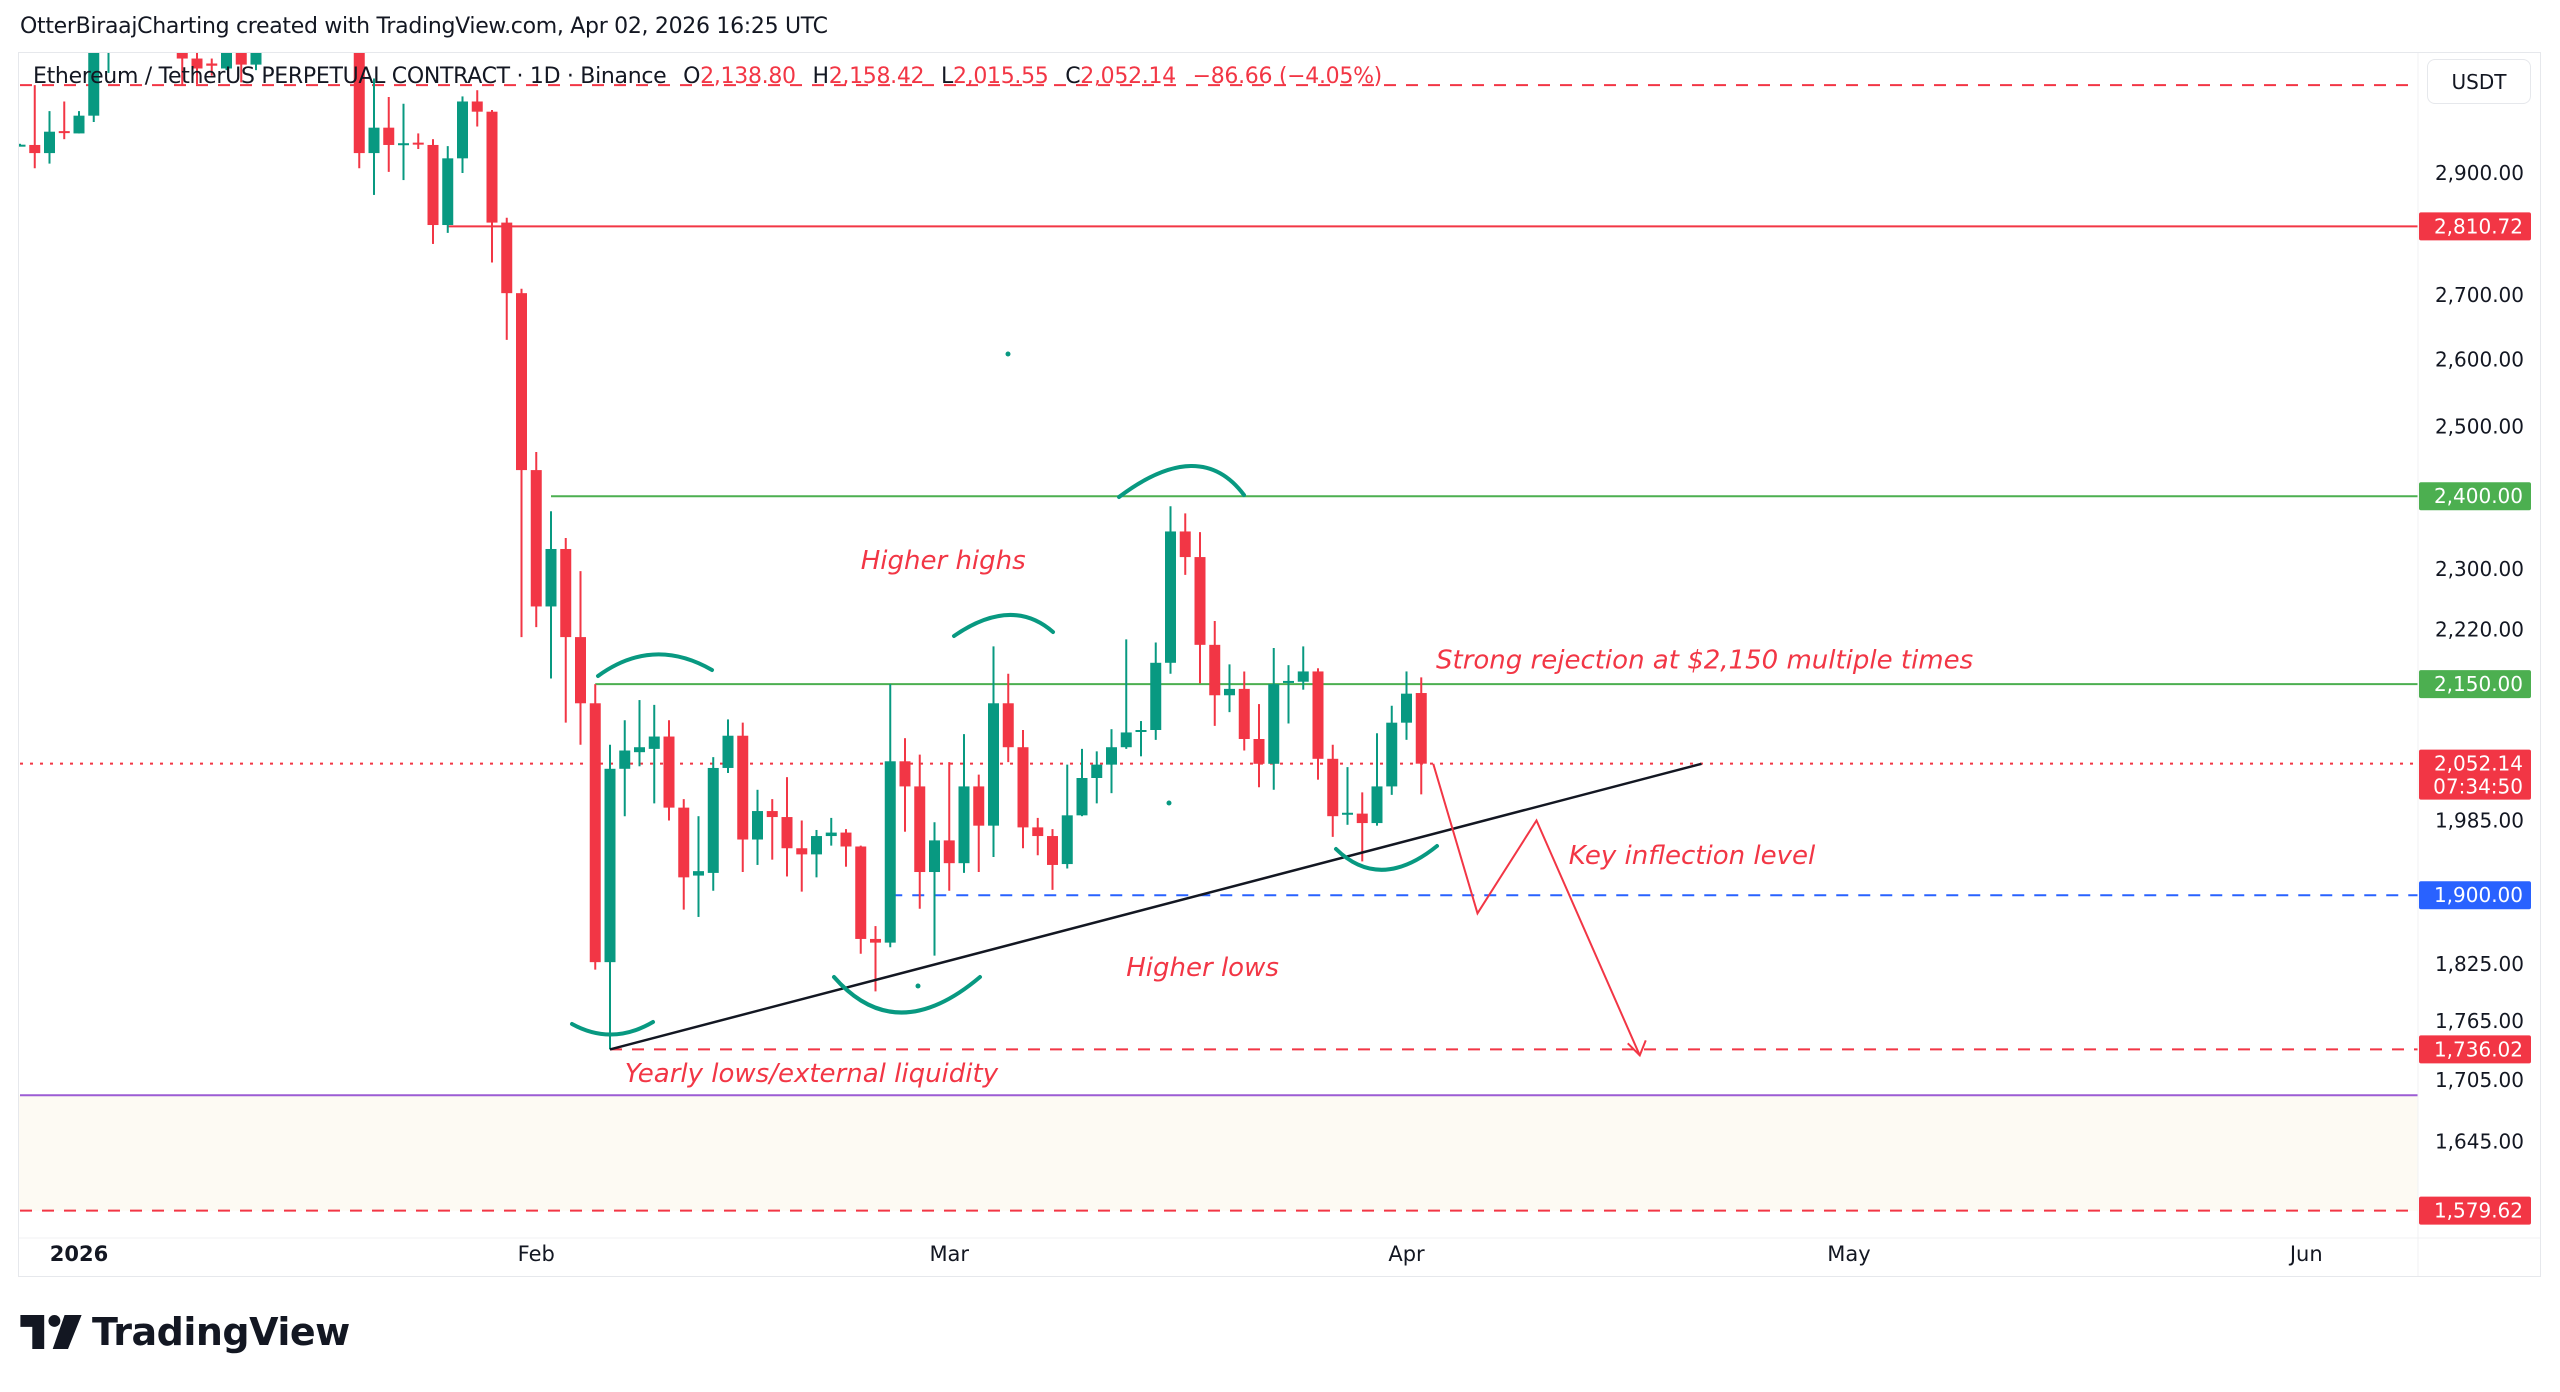 The image size is (2560, 1392). What do you see at coordinates (2479, 81) in the screenshot?
I see `currency-button: USDT` at bounding box center [2479, 81].